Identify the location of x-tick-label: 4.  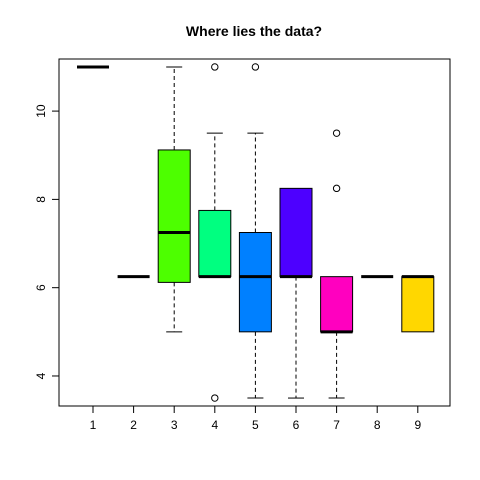
(214, 425).